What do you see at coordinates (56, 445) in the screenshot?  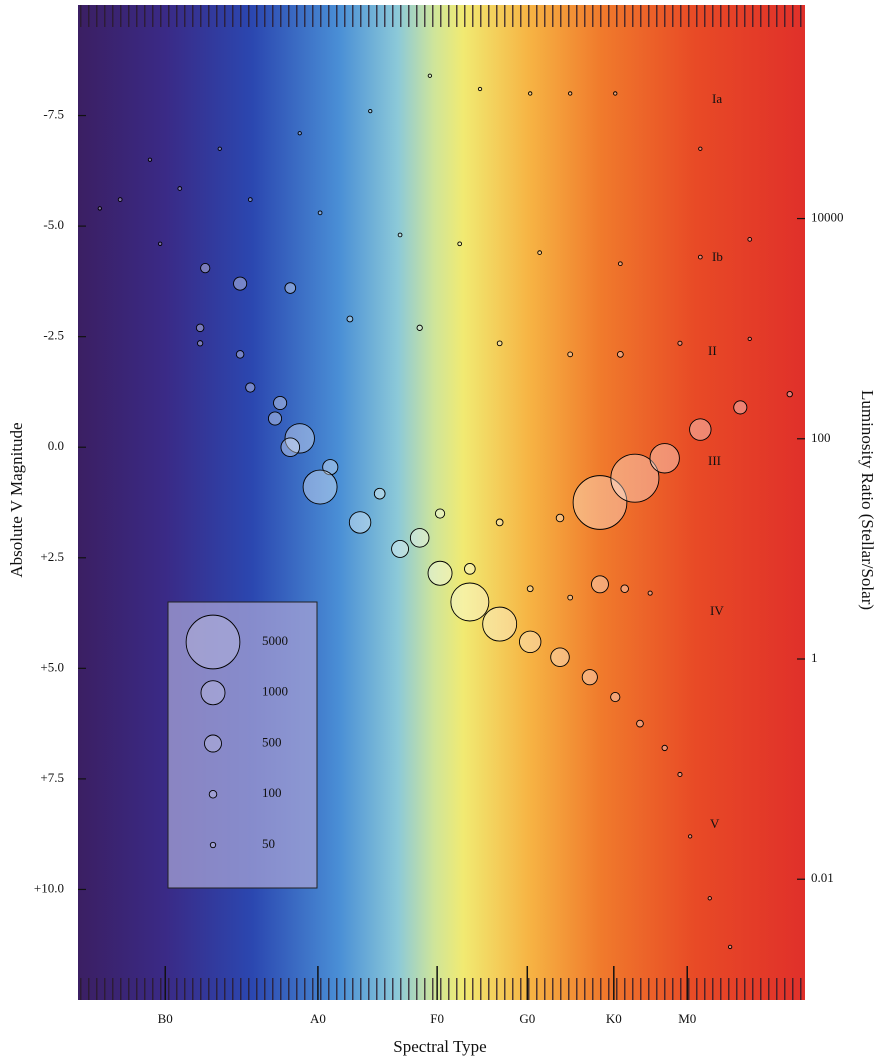 I see `y-tick-label: 0.0` at bounding box center [56, 445].